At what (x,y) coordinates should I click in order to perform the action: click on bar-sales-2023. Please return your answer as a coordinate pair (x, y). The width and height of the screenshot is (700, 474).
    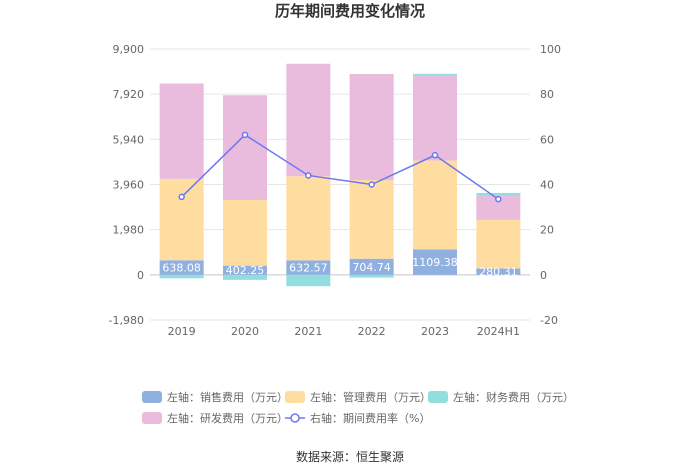
    Looking at the image, I should click on (435, 262).